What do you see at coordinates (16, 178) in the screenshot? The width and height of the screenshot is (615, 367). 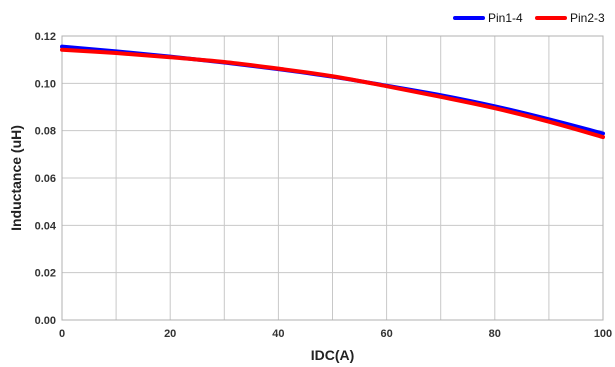 I see `y-axis-title: Inductance (uH)` at bounding box center [16, 178].